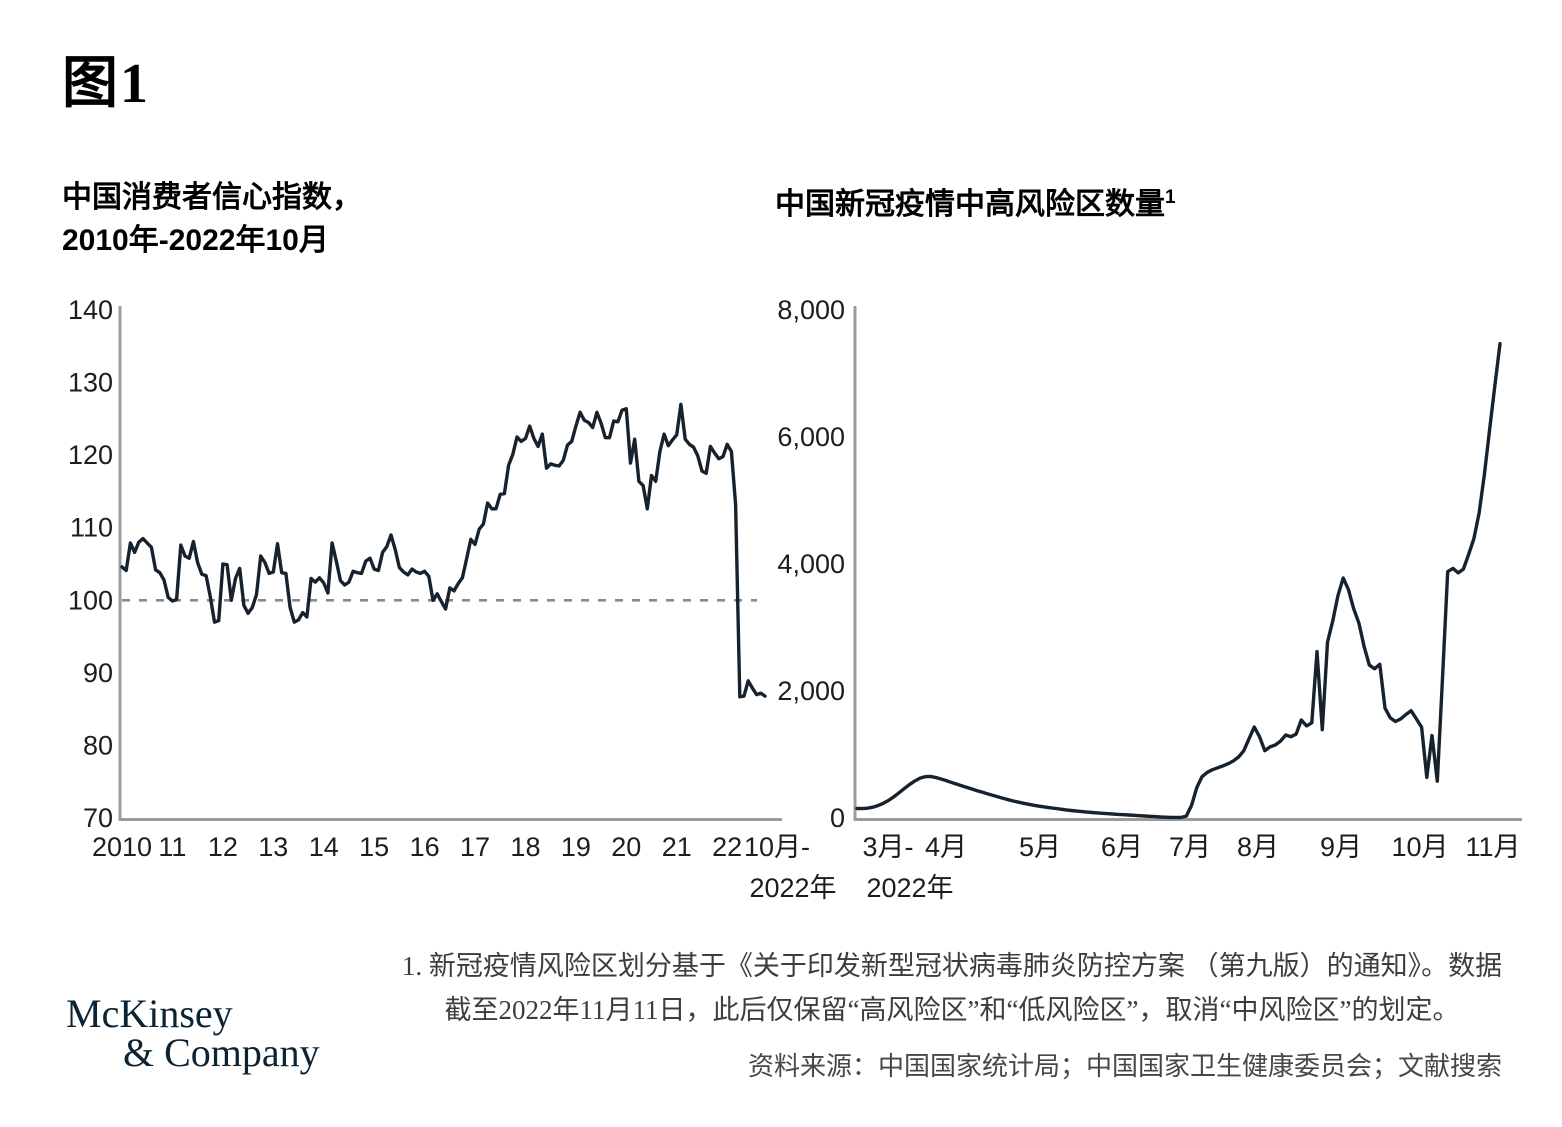  What do you see at coordinates (811, 691) in the screenshot?
I see `y-tick-label: 2,000` at bounding box center [811, 691].